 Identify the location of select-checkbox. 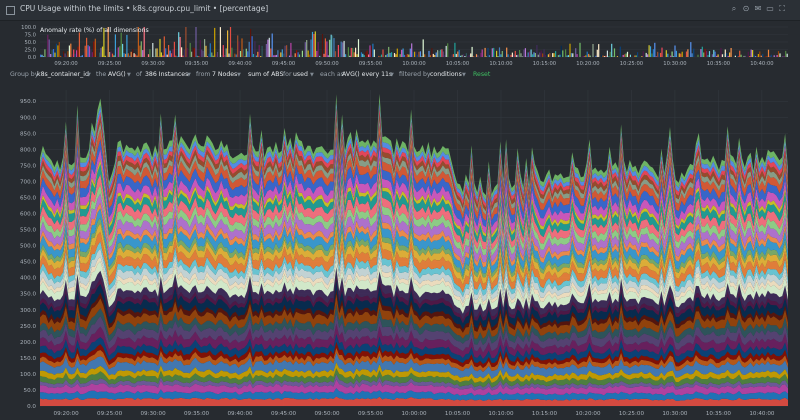
(10, 10).